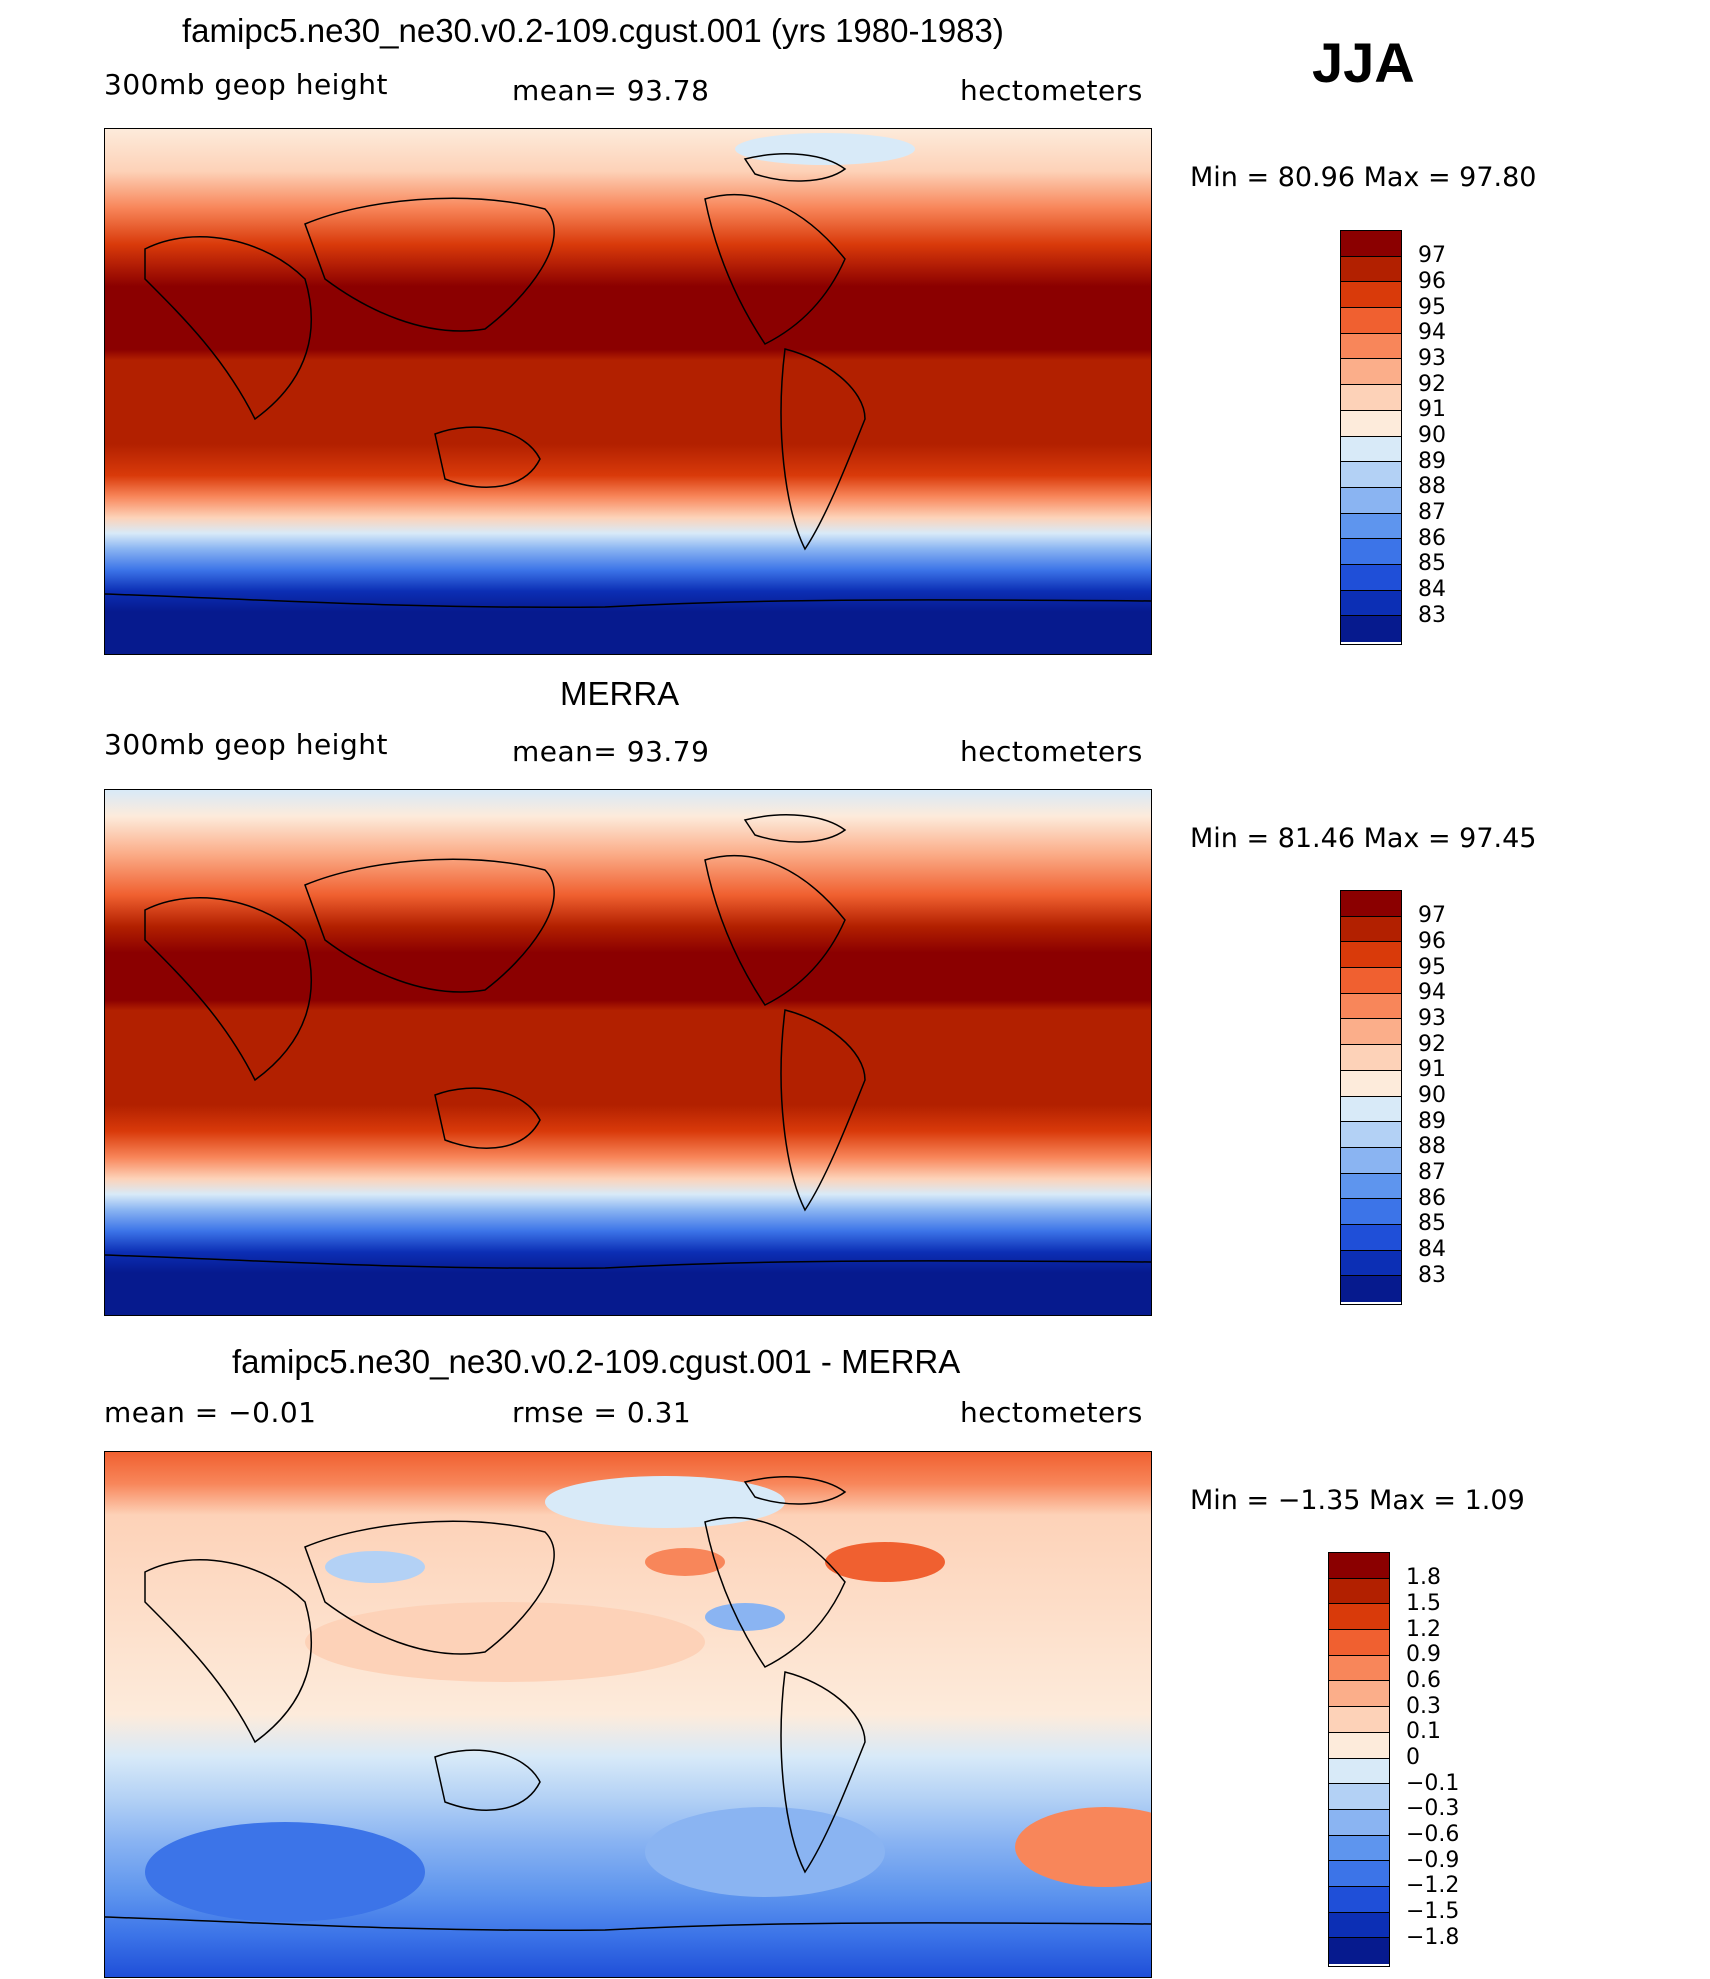 The width and height of the screenshot is (1710, 1979). I want to click on colorbar-tick-label: 1.5, so click(1423, 1603).